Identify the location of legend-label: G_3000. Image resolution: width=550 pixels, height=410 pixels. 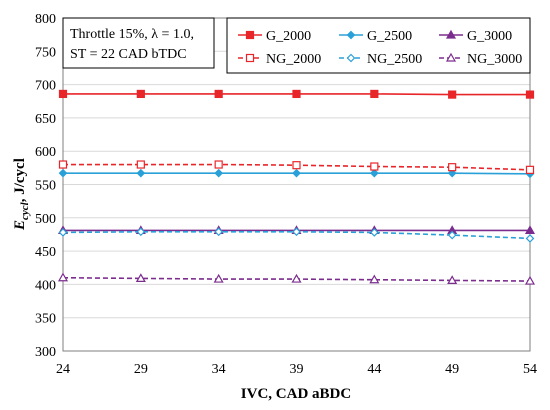
(489, 36).